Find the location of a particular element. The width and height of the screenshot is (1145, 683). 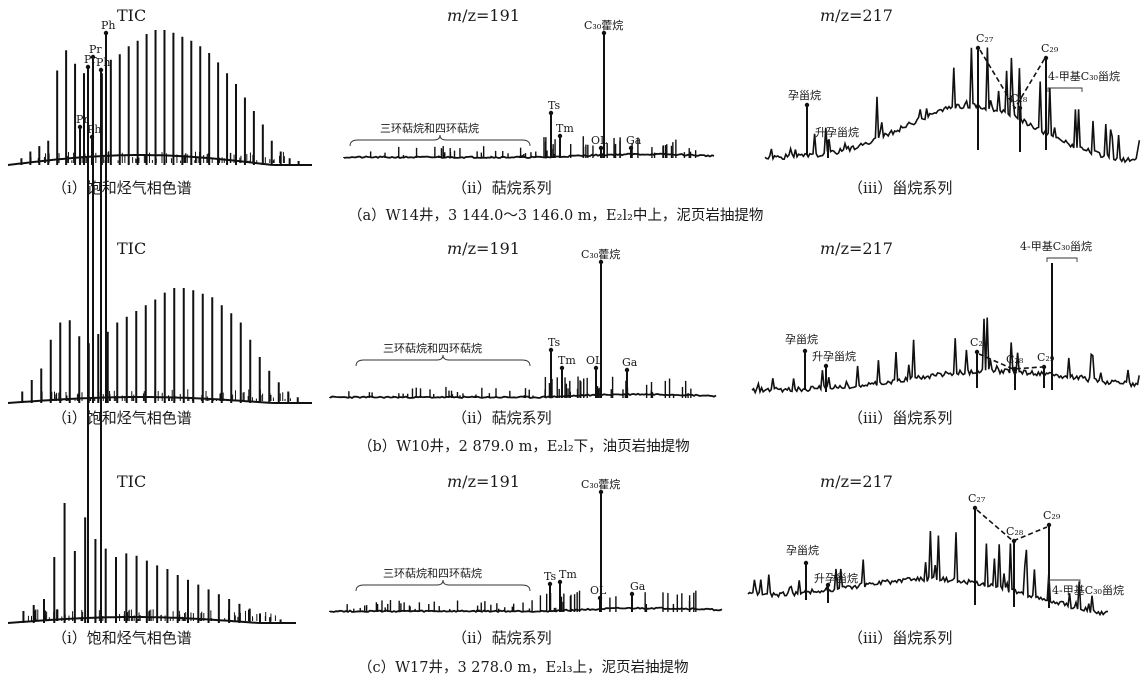

m191-subcaption-a: （ii）萜烷系列 is located at coordinates (502, 188).